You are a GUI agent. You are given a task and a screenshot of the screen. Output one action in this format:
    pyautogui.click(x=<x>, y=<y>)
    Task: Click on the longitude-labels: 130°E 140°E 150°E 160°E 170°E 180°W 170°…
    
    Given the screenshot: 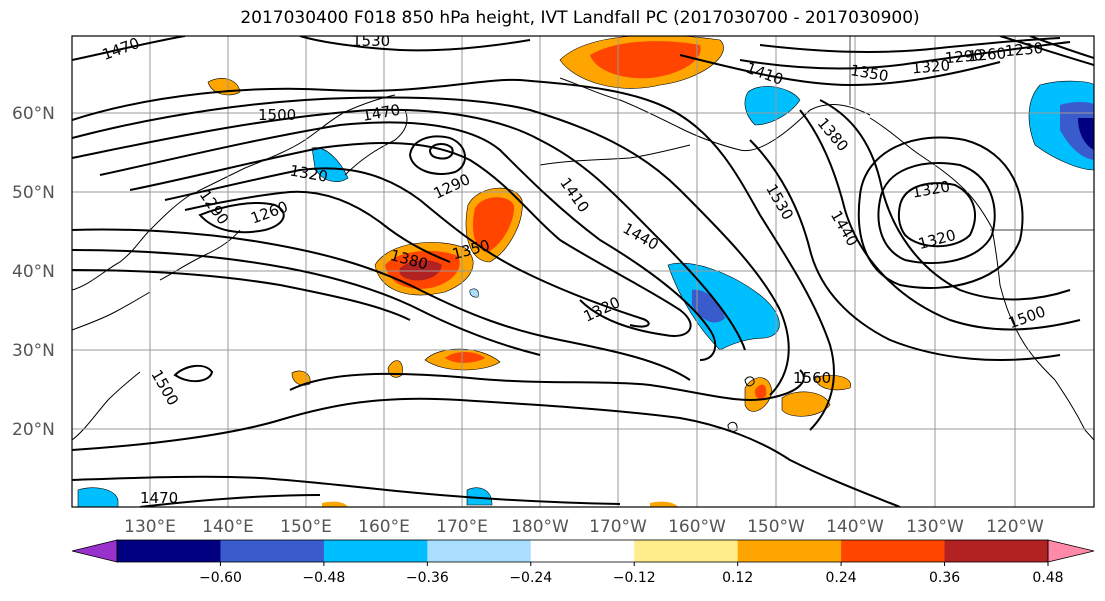 What is the action you would take?
    pyautogui.click(x=584, y=527)
    